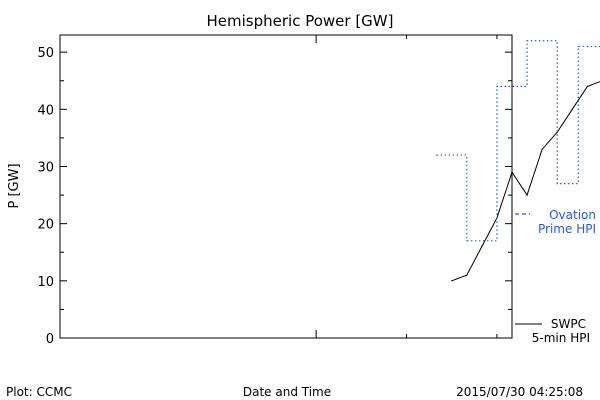  I want to click on chart-title: Hemispheric Power [GW], so click(300, 21).